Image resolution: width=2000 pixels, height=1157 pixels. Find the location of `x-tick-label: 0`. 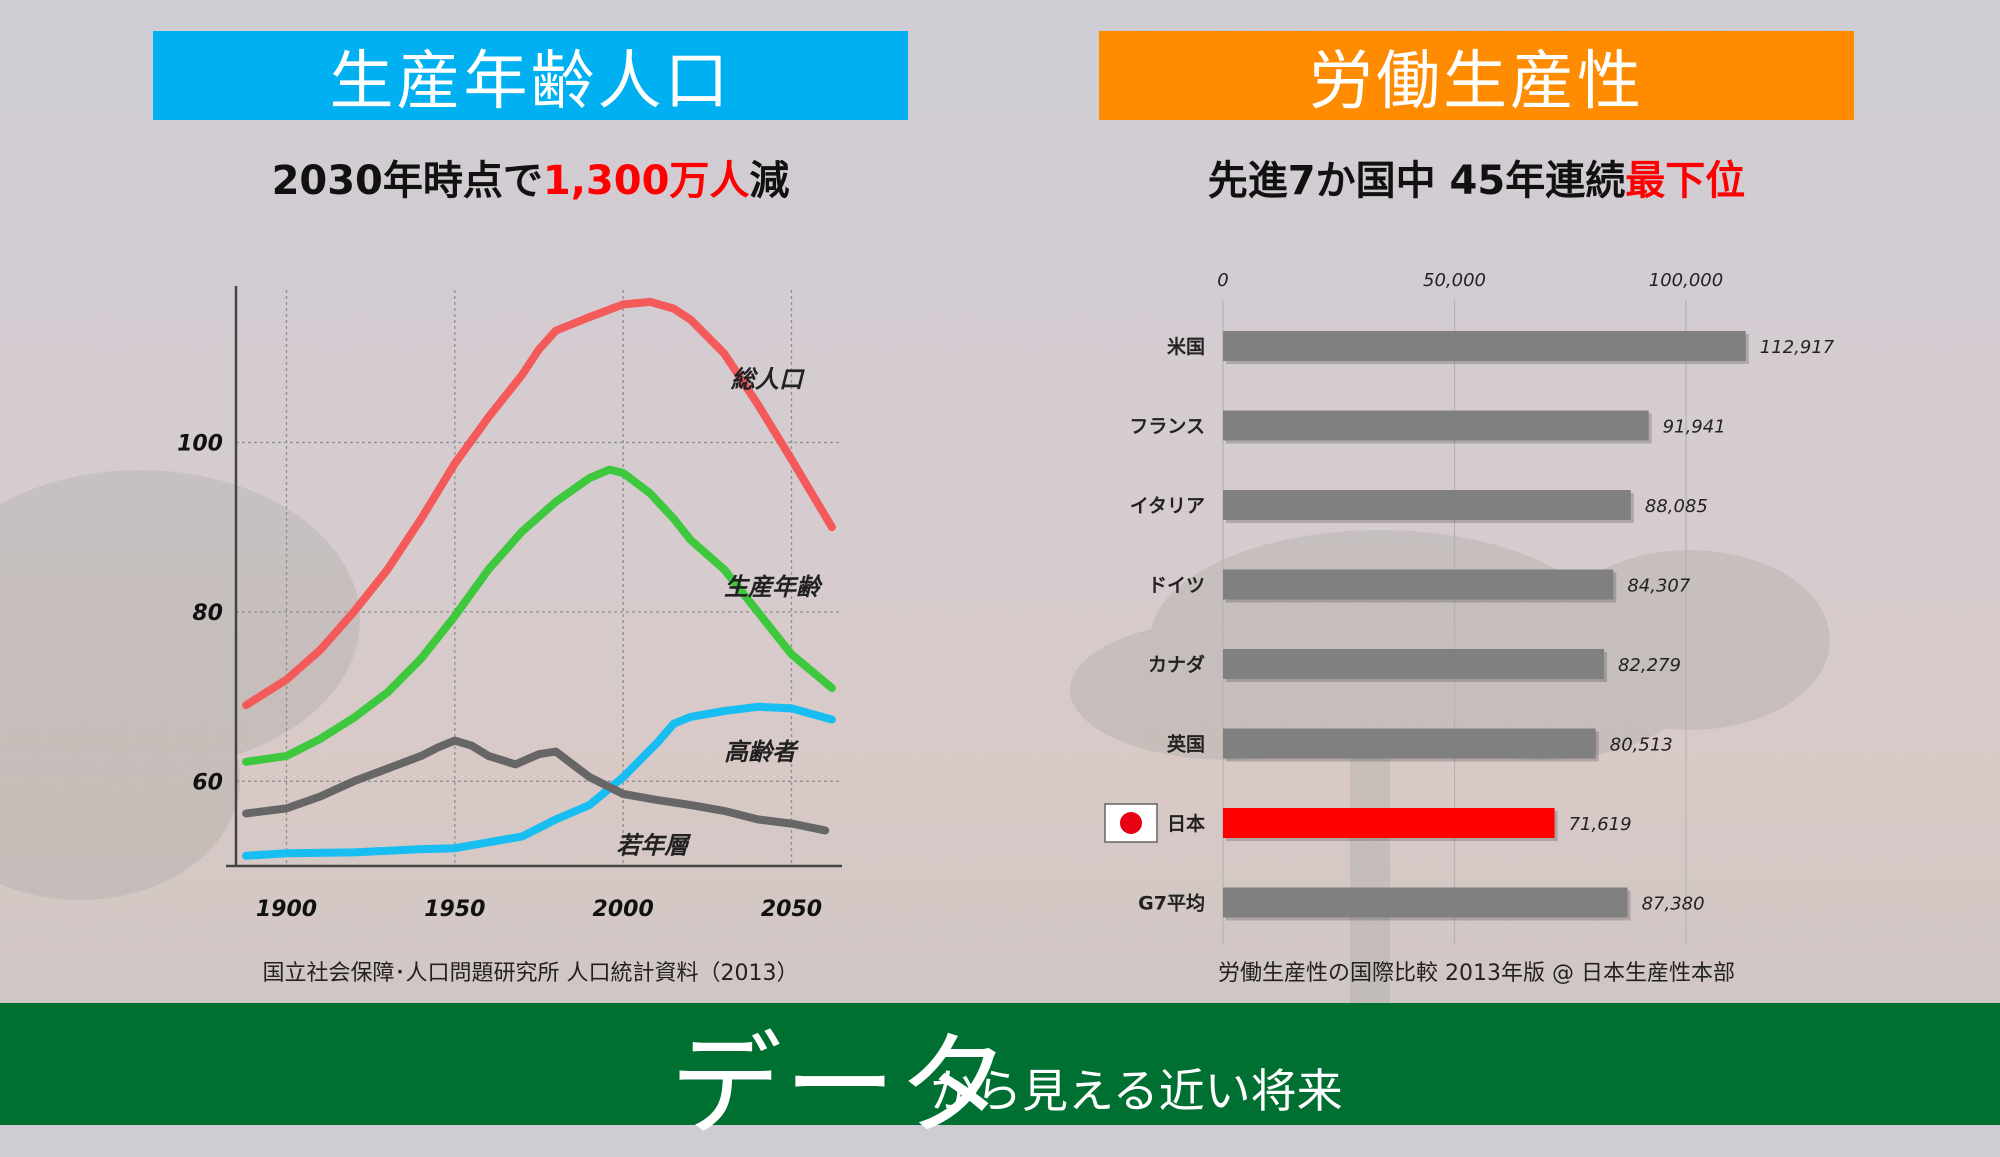

x-tick-label: 0 is located at coordinates (1222, 280).